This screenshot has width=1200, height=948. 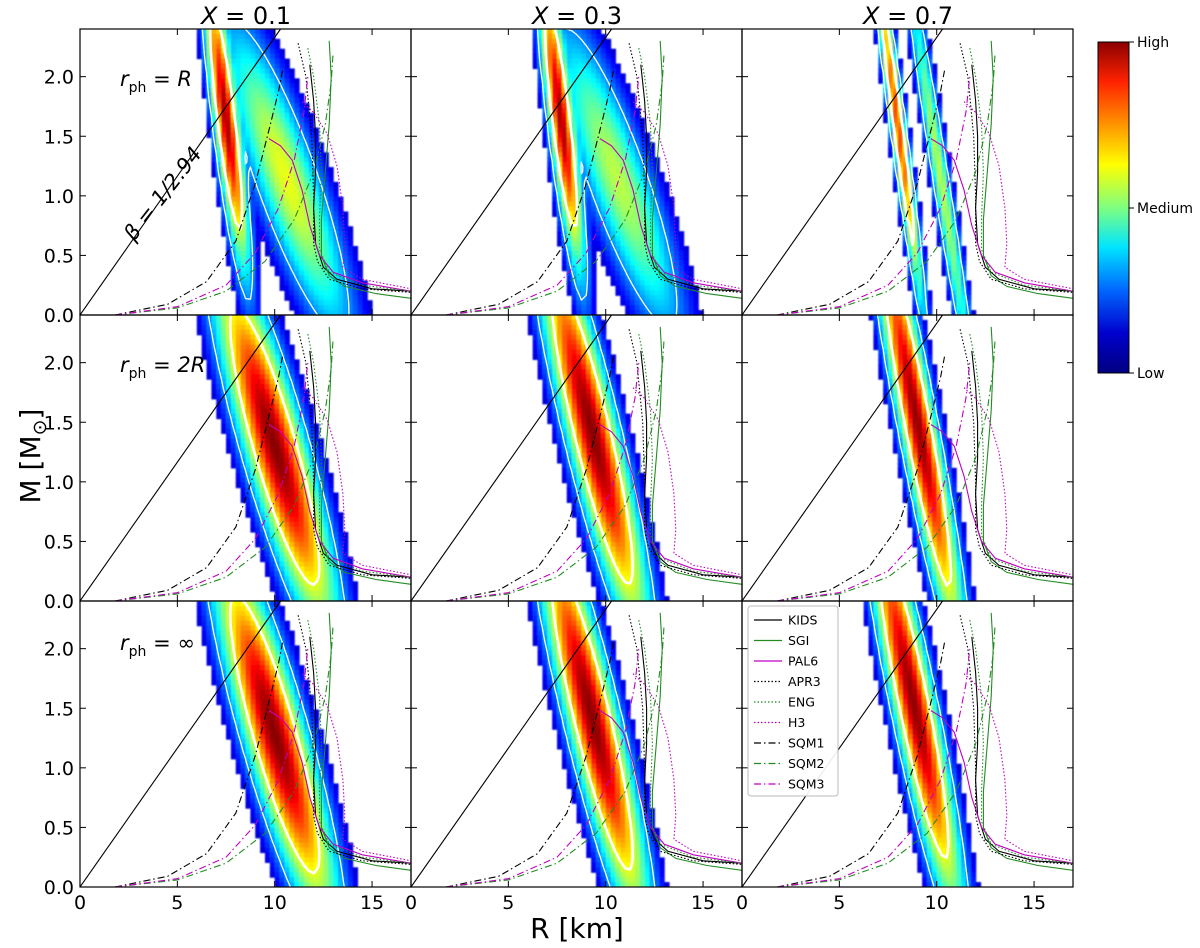 What do you see at coordinates (59, 423) in the screenshot?
I see `y-tick-label: 1.5` at bounding box center [59, 423].